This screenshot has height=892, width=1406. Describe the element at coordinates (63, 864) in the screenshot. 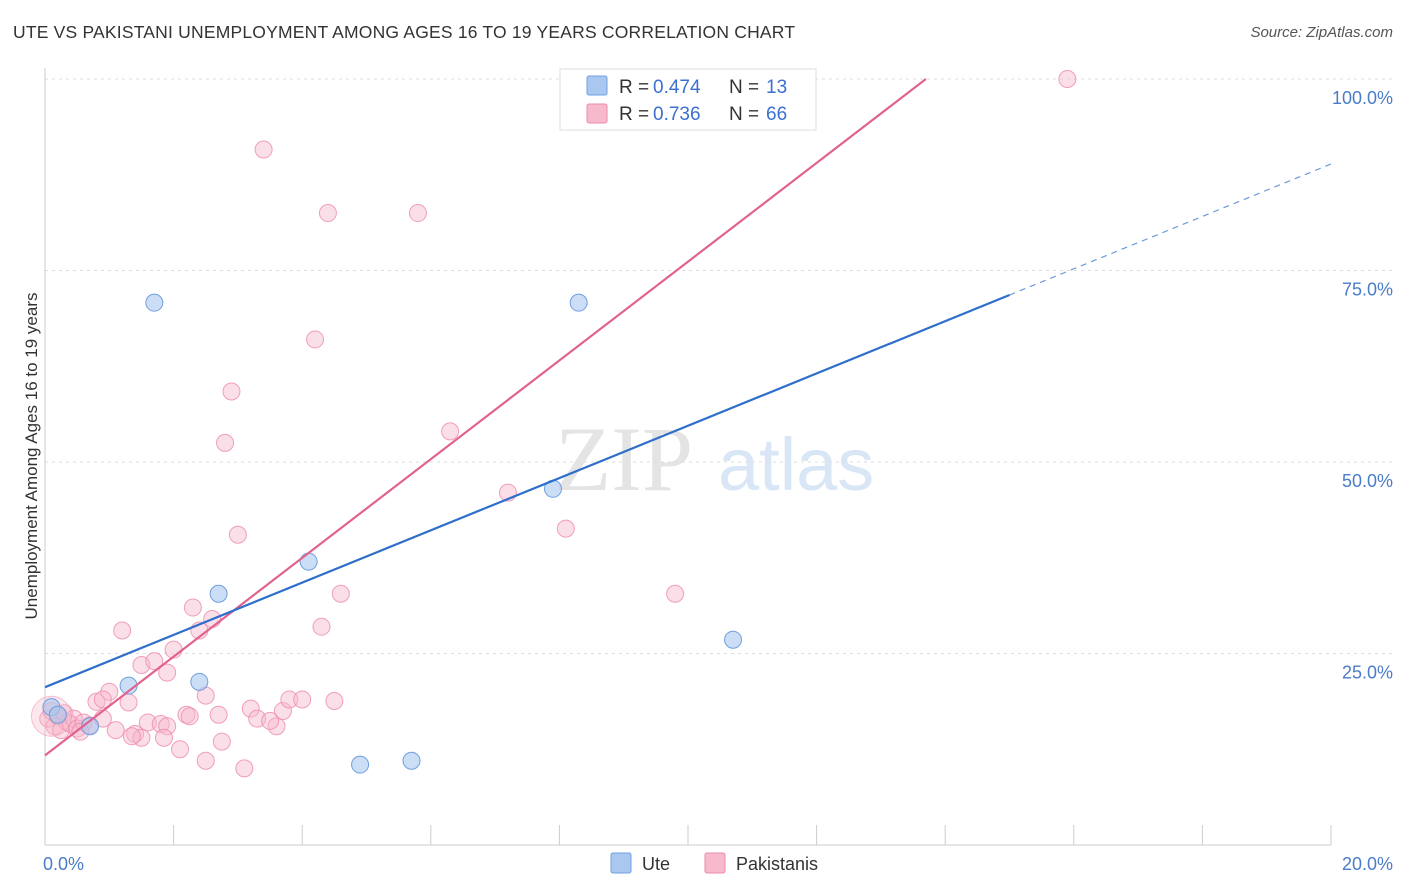

I see `x-tick-label-0: 0.0%` at that location.